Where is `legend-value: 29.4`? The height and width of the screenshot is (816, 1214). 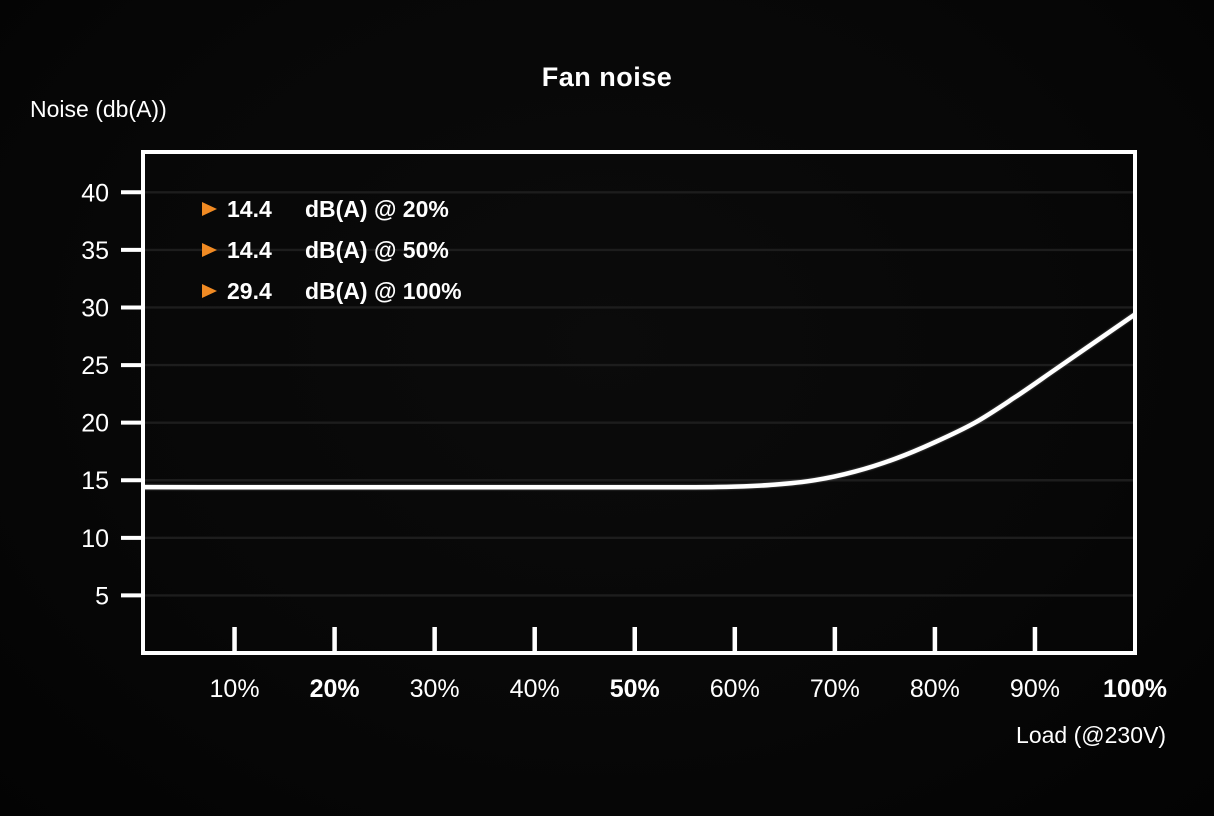
legend-value: 29.4 is located at coordinates (249, 290).